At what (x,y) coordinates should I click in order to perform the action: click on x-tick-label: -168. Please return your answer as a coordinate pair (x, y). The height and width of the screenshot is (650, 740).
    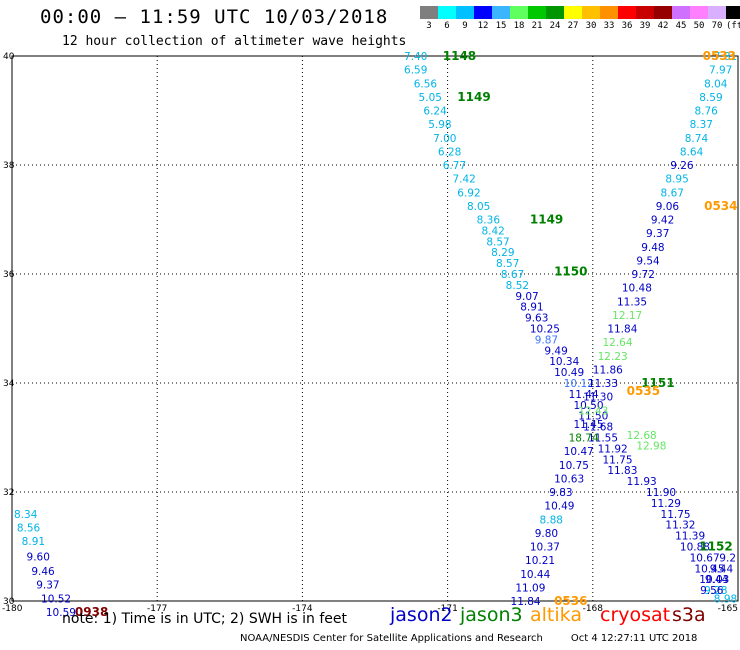
    Looking at the image, I should click on (593, 609).